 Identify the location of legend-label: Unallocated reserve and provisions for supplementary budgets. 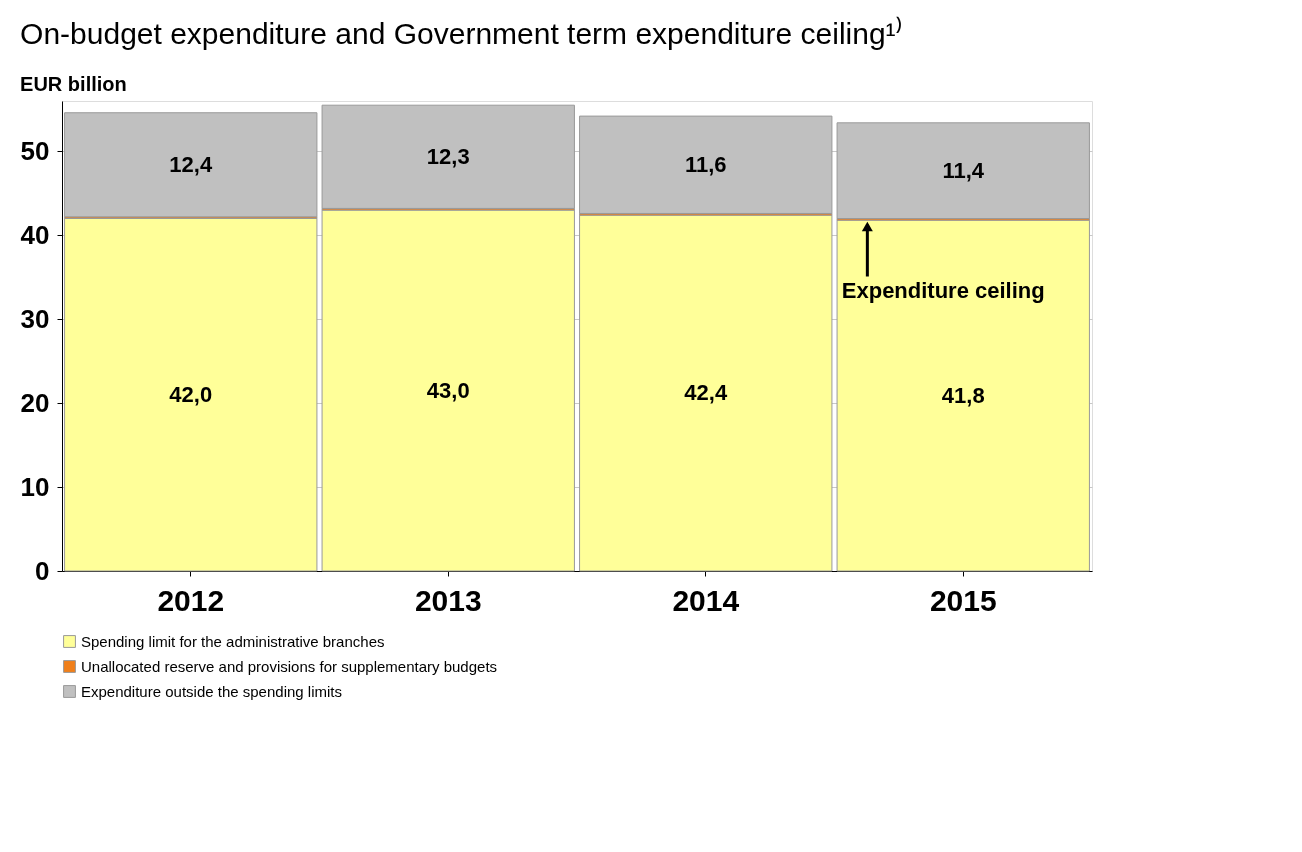
(289, 666).